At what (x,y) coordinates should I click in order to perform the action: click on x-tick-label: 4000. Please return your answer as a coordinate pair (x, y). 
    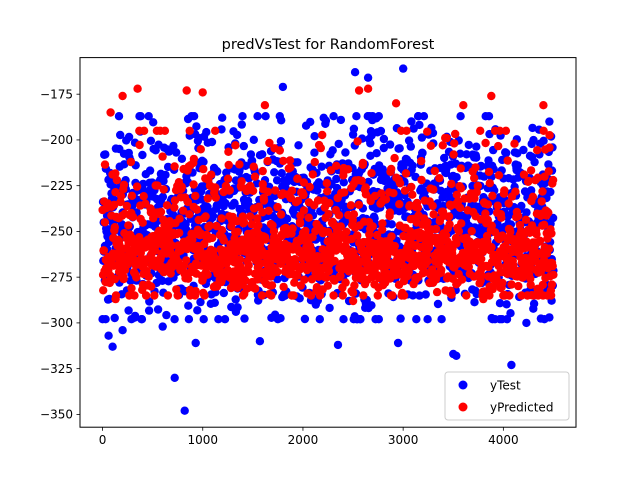
    Looking at the image, I should click on (503, 440).